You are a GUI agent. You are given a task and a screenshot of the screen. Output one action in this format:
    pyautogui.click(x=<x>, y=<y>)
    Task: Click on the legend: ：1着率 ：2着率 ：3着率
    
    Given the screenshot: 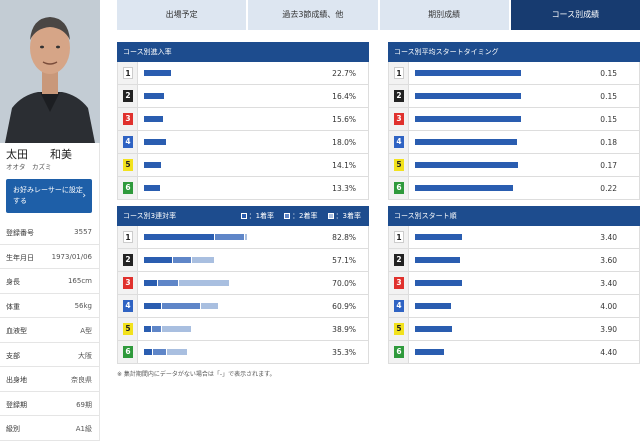 What is the action you would take?
    pyautogui.click(x=300, y=216)
    